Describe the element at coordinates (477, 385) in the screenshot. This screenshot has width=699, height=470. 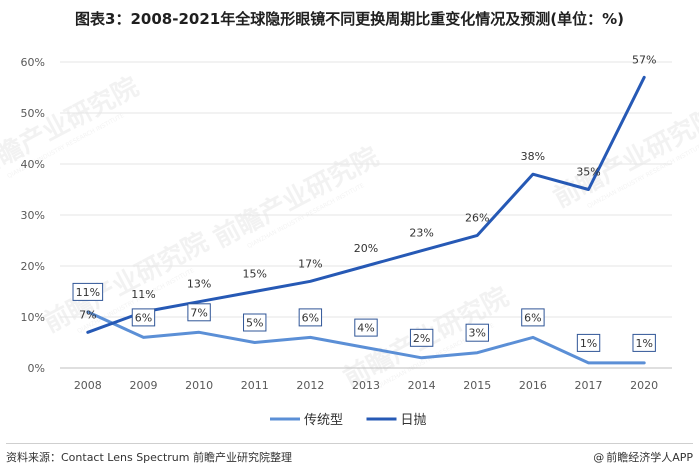
I see `x-tick-label: 2015` at that location.